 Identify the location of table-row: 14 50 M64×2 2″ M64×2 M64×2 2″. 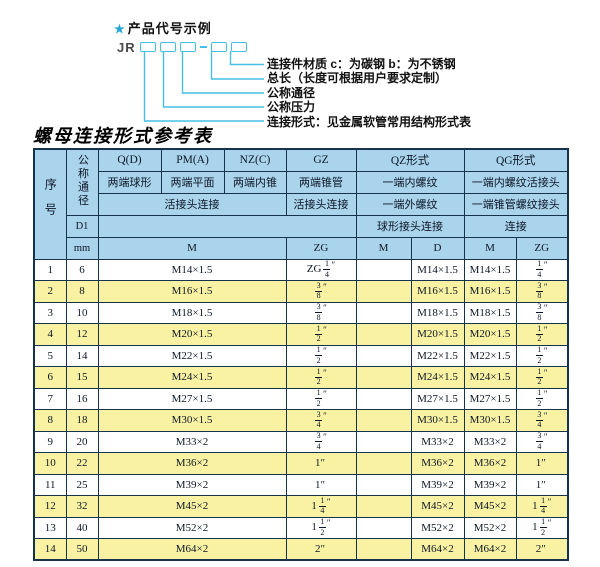
(301, 549).